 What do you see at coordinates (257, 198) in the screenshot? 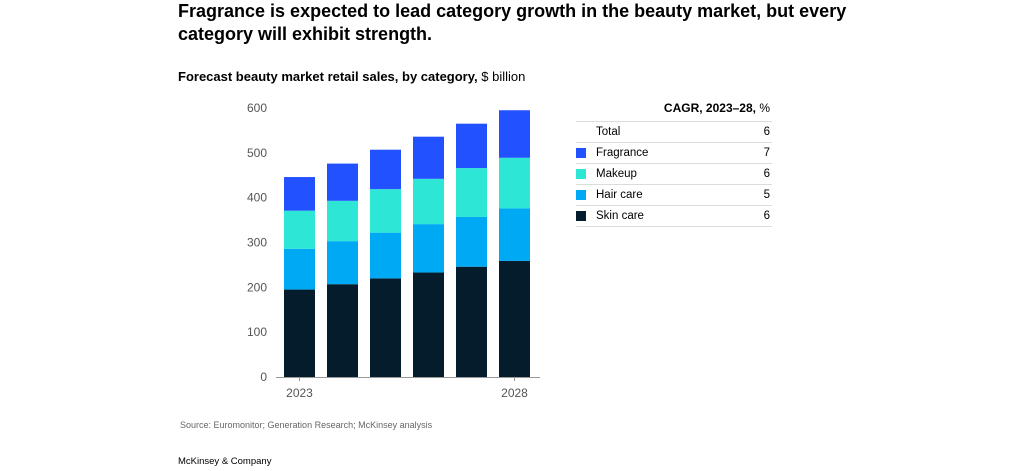
I see `y-tick-label: 400` at bounding box center [257, 198].